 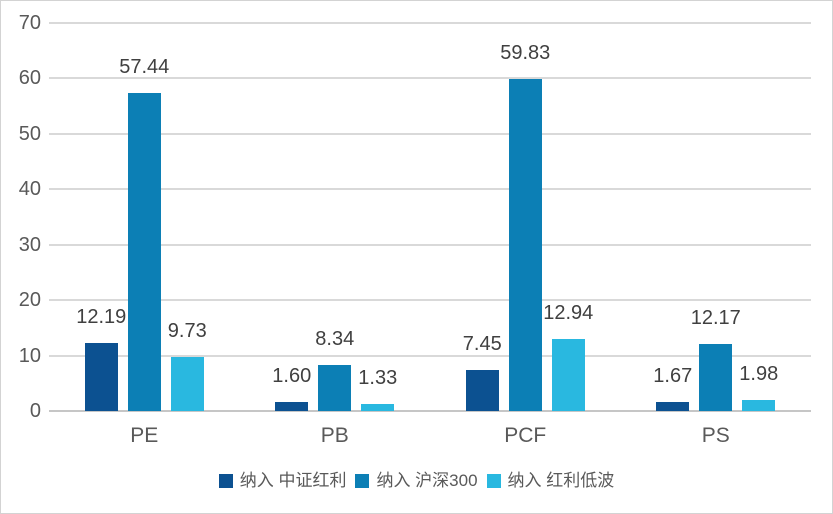 What do you see at coordinates (716, 377) in the screenshot?
I see `bar-ps-series2` at bounding box center [716, 377].